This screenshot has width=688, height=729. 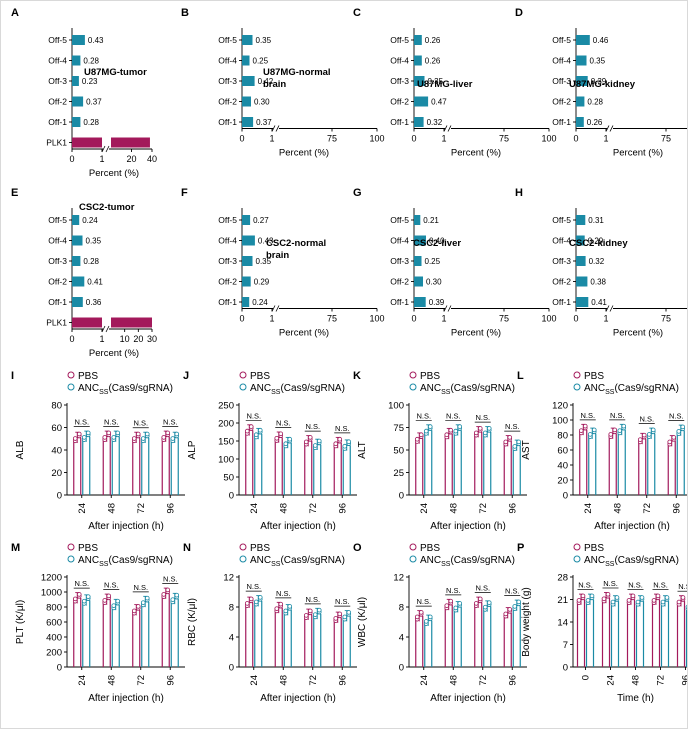 What do you see at coordinates (560, 406) in the screenshot?
I see `y-tick-label-L-6: 120` at bounding box center [560, 406].